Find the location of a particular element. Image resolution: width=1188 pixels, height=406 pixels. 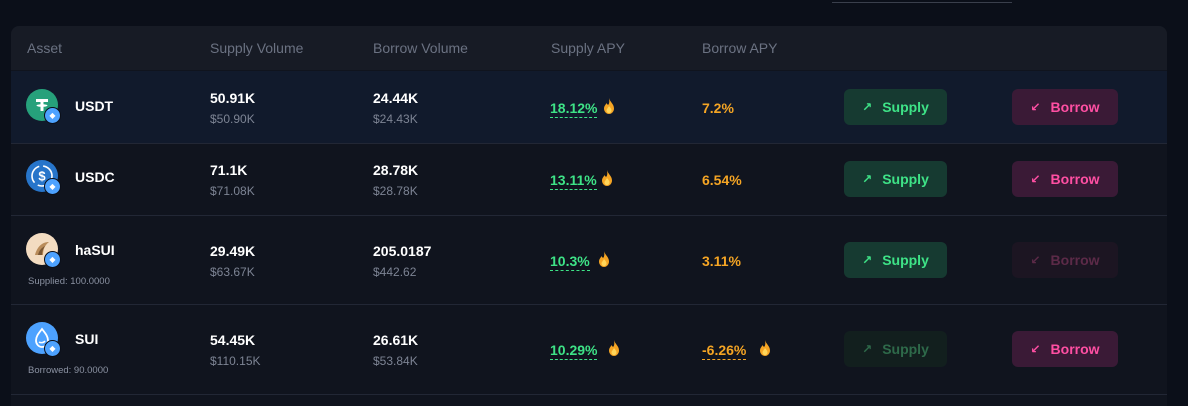

borrow-apy: 6.54% is located at coordinates (722, 180).